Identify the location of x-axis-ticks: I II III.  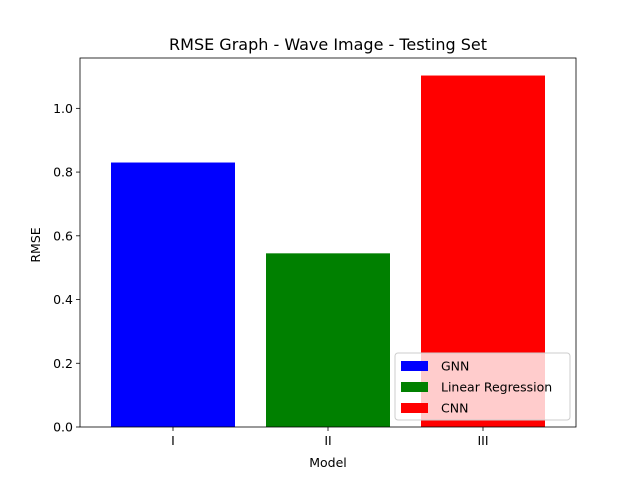
(330, 437).